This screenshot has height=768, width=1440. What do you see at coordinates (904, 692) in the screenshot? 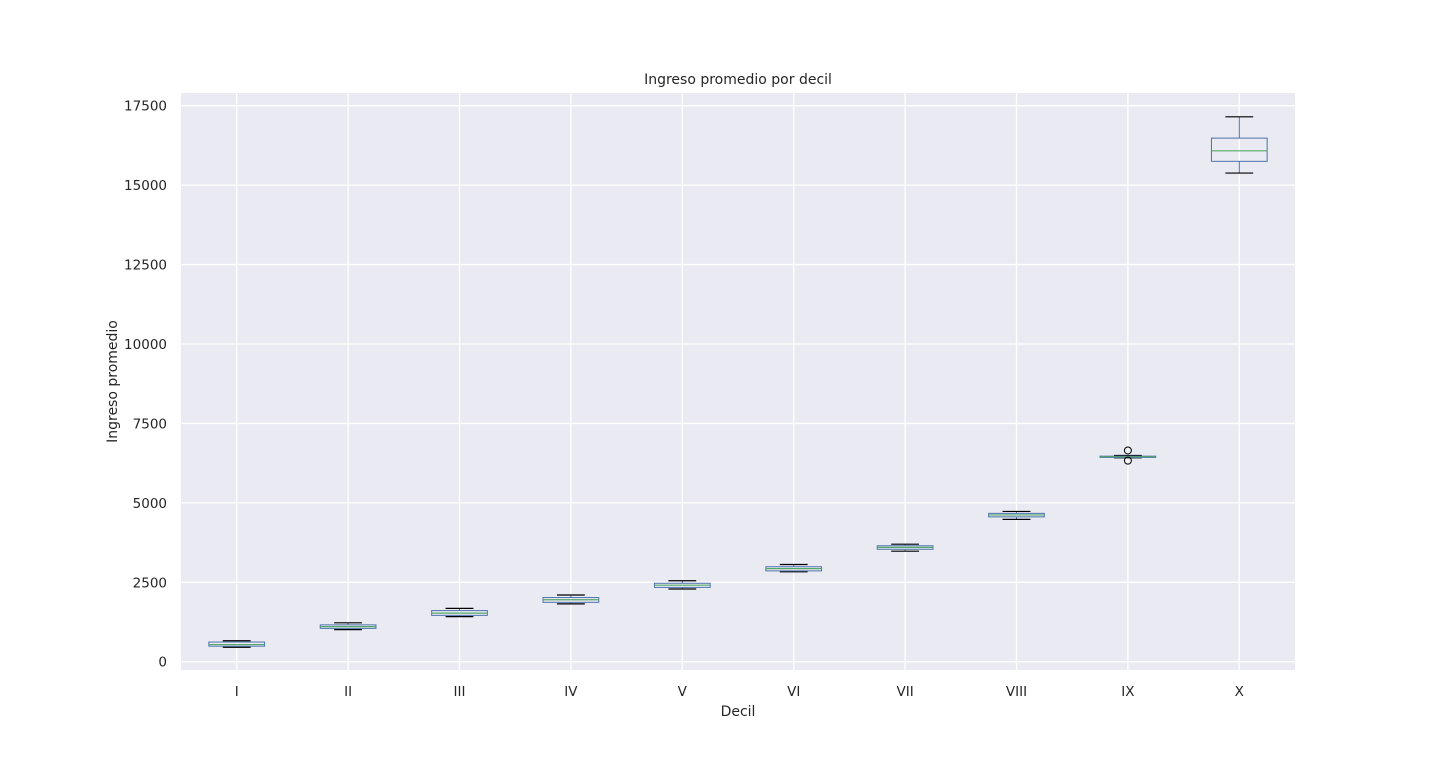
I see `x-tick-label: VII` at bounding box center [904, 692].